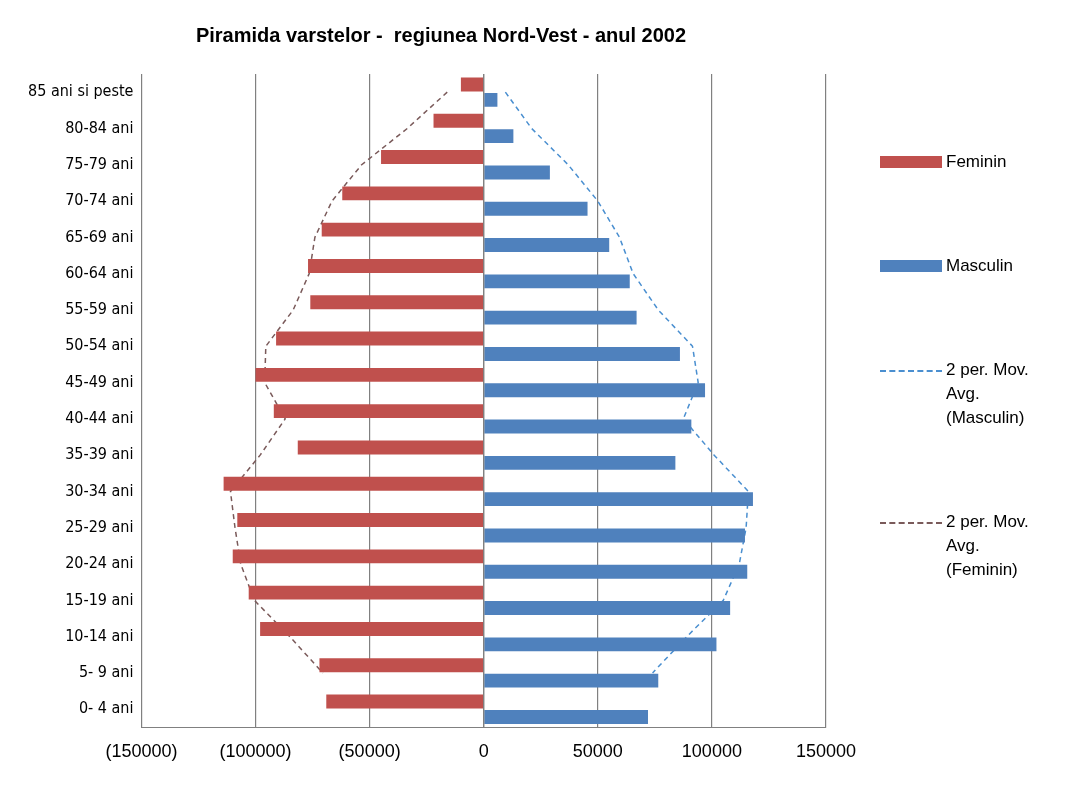  I want to click on x-tick-label: 150000, so click(826, 751).